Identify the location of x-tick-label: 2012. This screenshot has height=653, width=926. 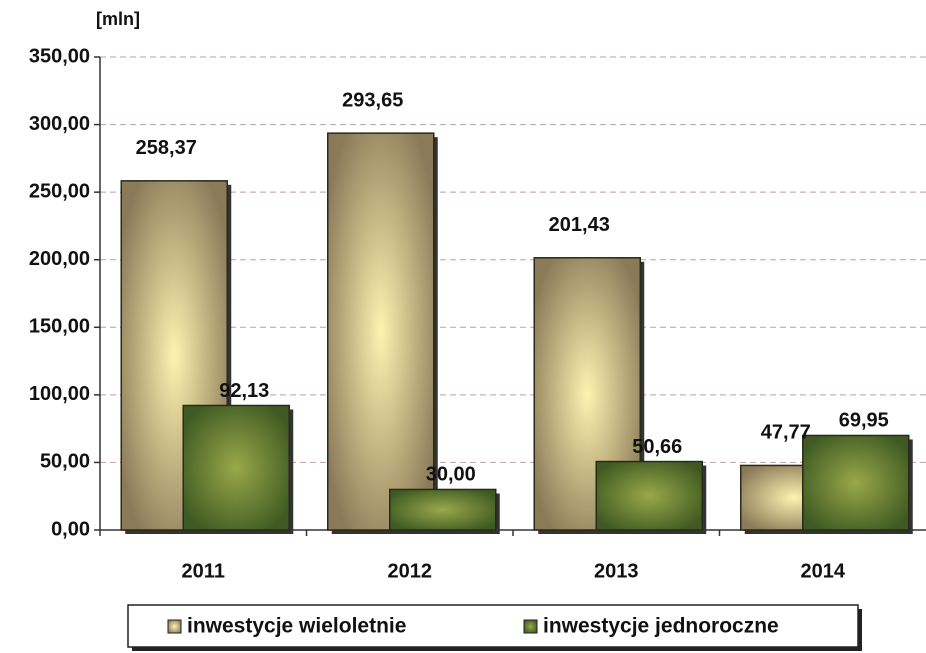
(410, 571).